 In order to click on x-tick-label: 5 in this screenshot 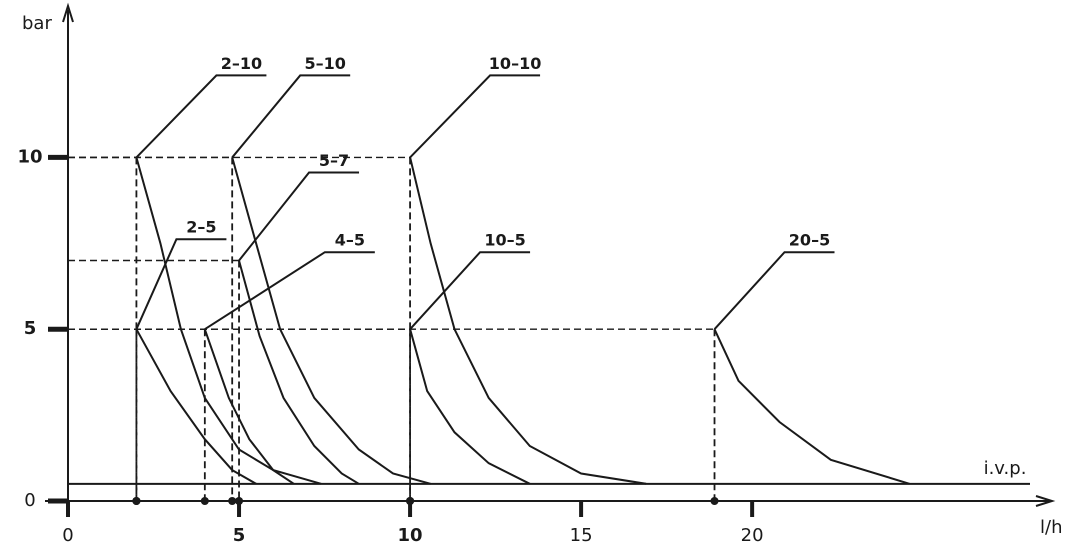, I will do `click(239, 535)`.